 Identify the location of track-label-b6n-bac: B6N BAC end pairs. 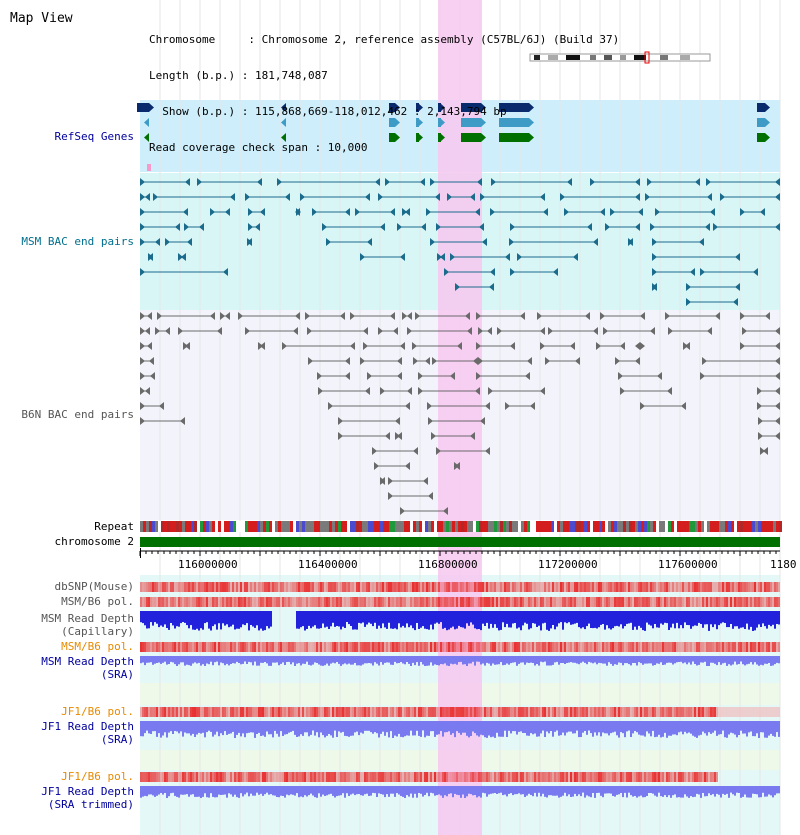
(77, 414).